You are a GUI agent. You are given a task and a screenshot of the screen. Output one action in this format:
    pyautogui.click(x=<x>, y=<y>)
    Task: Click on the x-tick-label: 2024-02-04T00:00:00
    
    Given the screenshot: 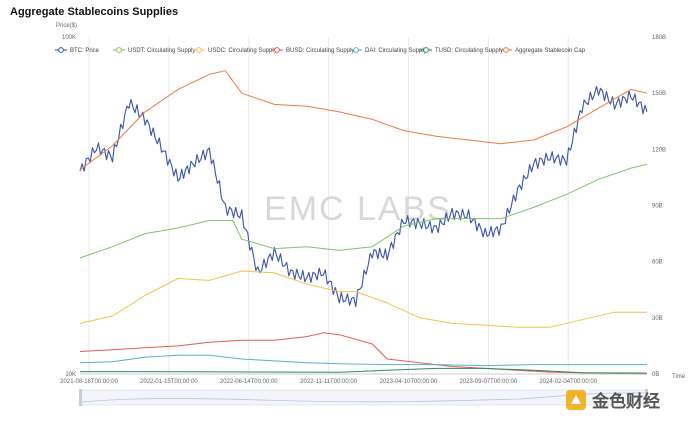 What is the action you would take?
    pyautogui.click(x=568, y=382)
    